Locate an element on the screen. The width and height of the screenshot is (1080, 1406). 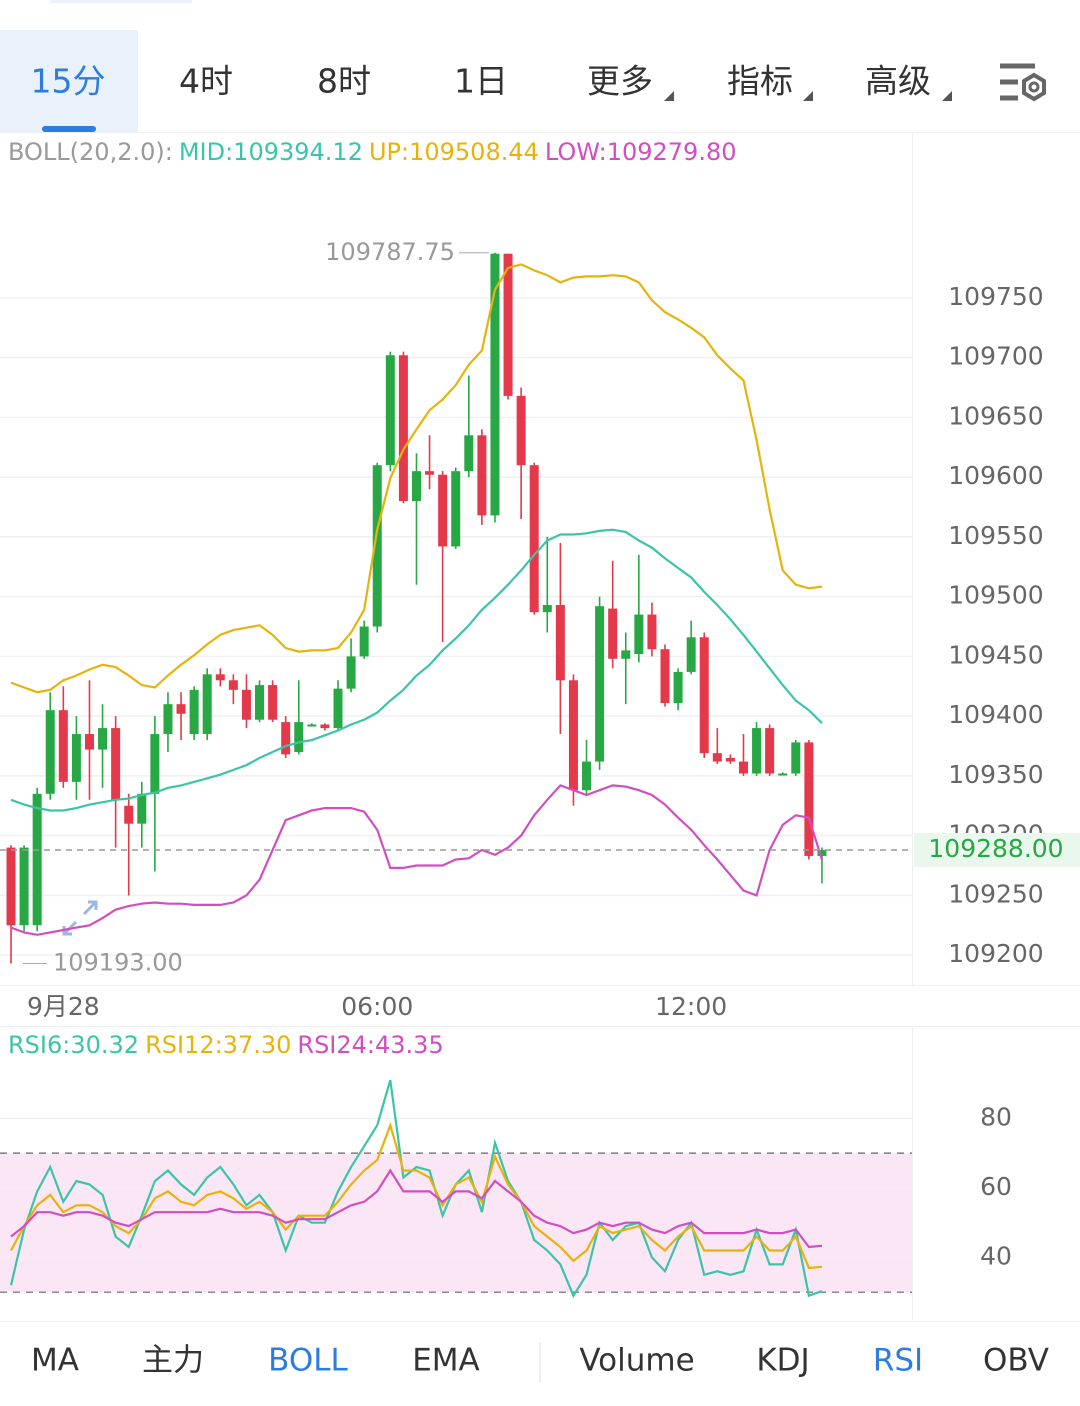
legend-item: MID:109394.12 is located at coordinates (271, 152).